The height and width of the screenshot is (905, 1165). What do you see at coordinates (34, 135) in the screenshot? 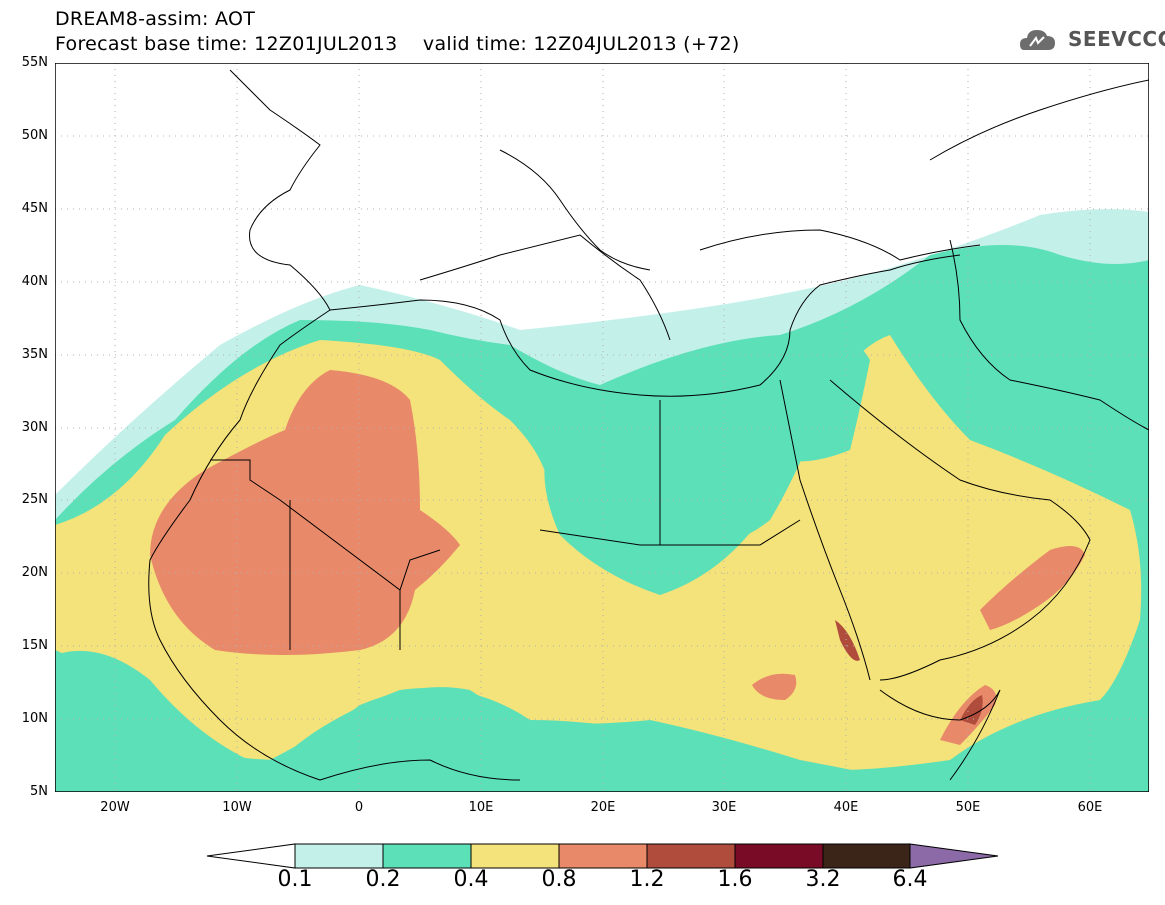
I see `lat-label-50n: 50N` at bounding box center [34, 135].